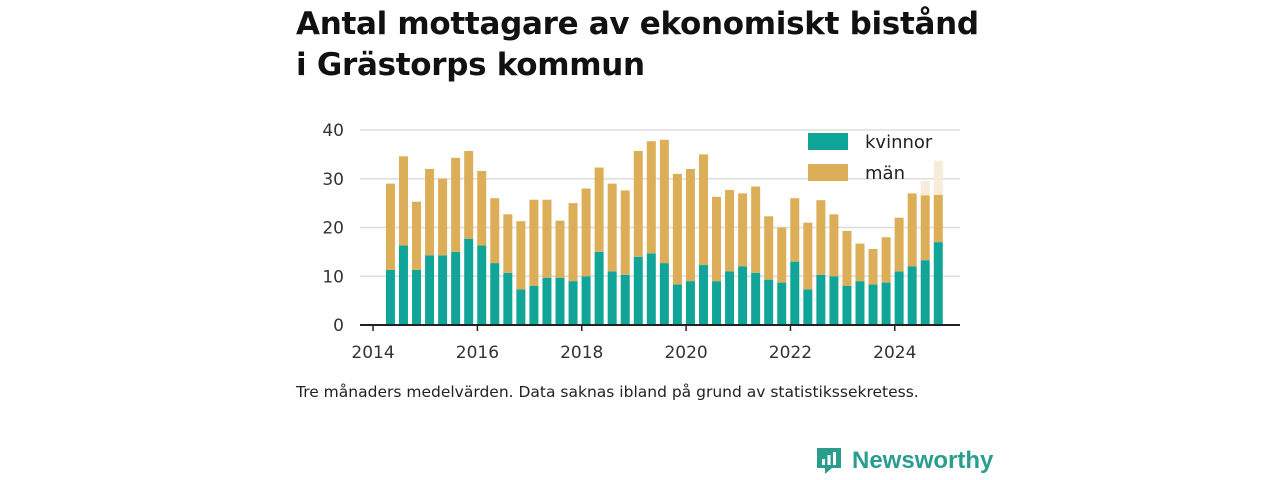 The height and width of the screenshot is (480, 1280). Describe the element at coordinates (637, 24) in the screenshot. I see `chart-title-line-1: Antal mottagare av ekonomiskt bistånd` at that location.